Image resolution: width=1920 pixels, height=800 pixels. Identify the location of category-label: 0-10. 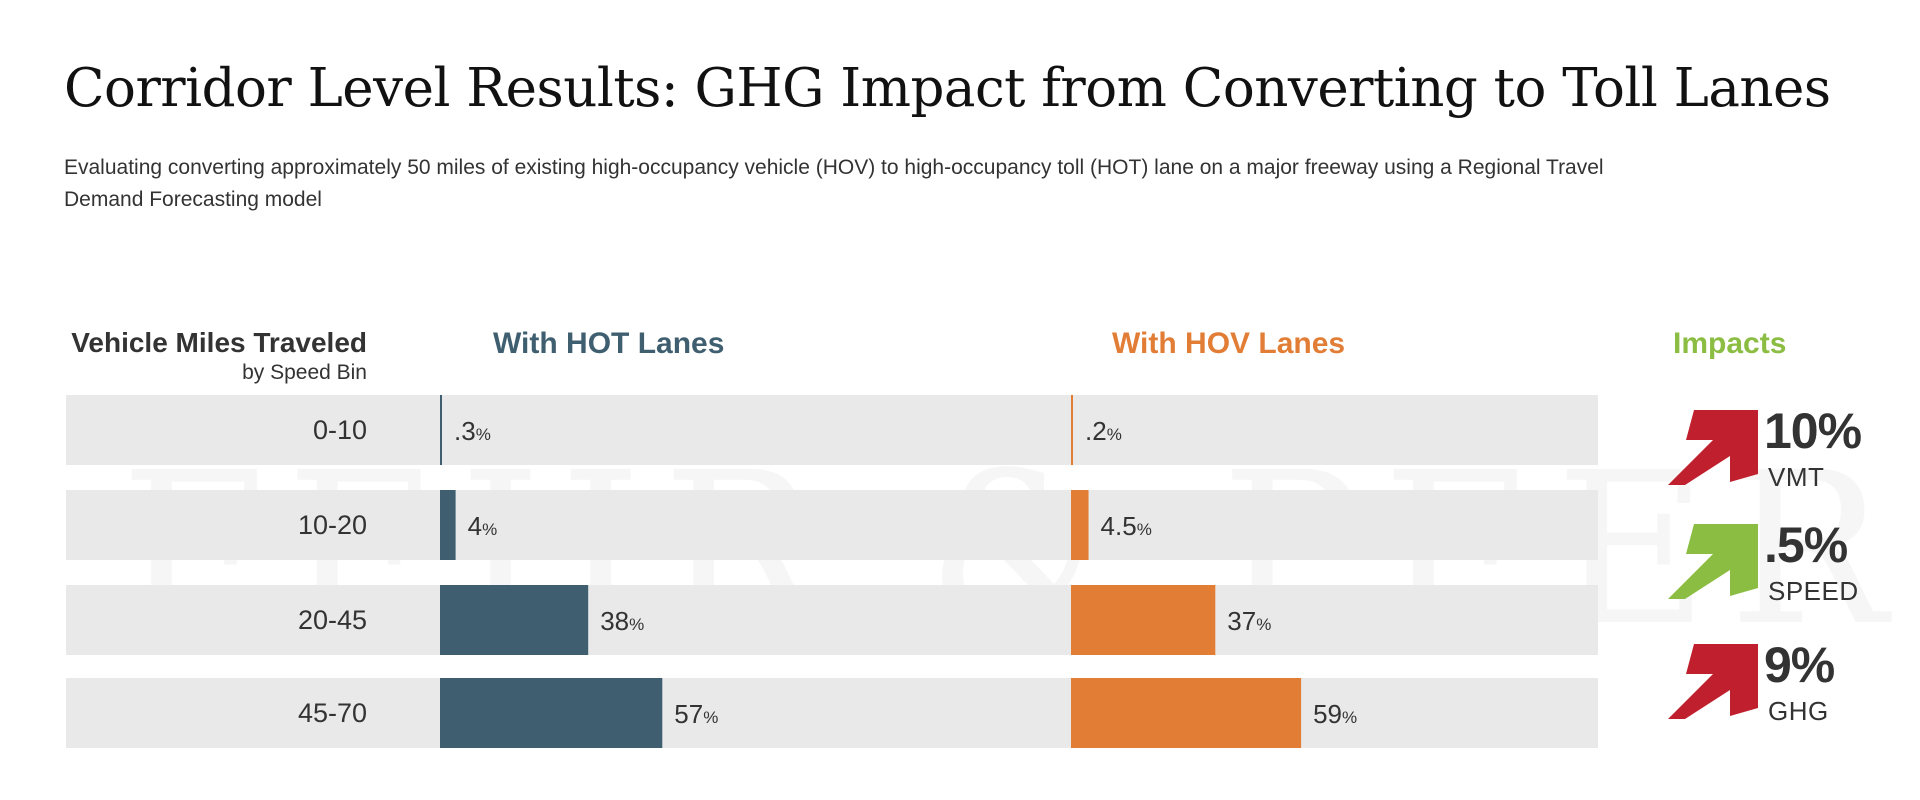
(340, 430).